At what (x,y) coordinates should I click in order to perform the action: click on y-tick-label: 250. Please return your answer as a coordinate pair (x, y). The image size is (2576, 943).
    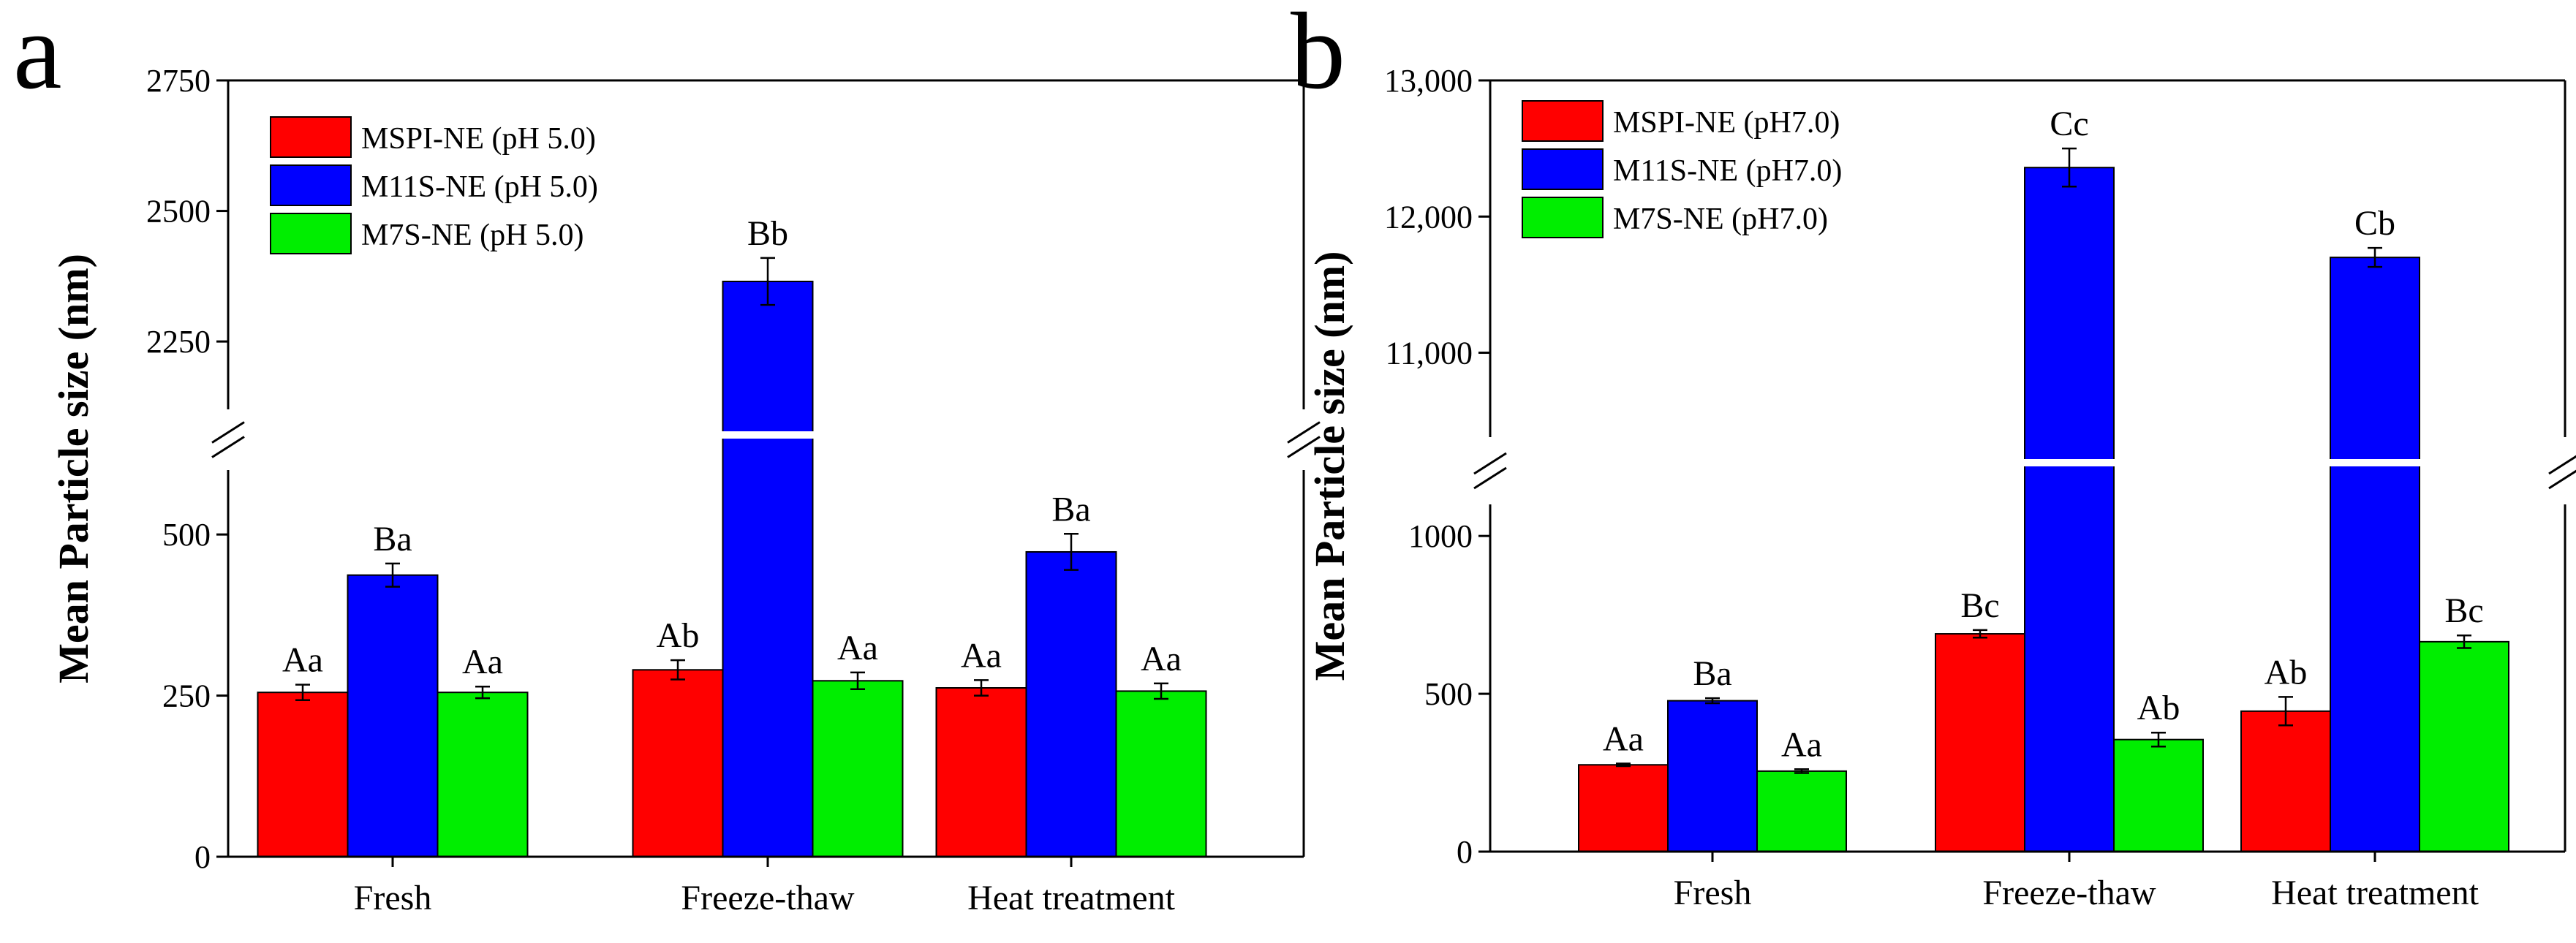
    Looking at the image, I should click on (186, 696).